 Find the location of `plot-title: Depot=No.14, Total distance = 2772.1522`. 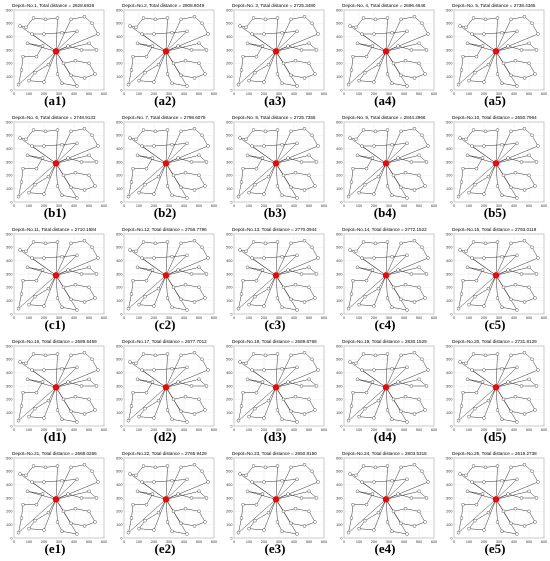

plot-title: Depot=No.14, Total distance = 2772.1522 is located at coordinates (384, 229).